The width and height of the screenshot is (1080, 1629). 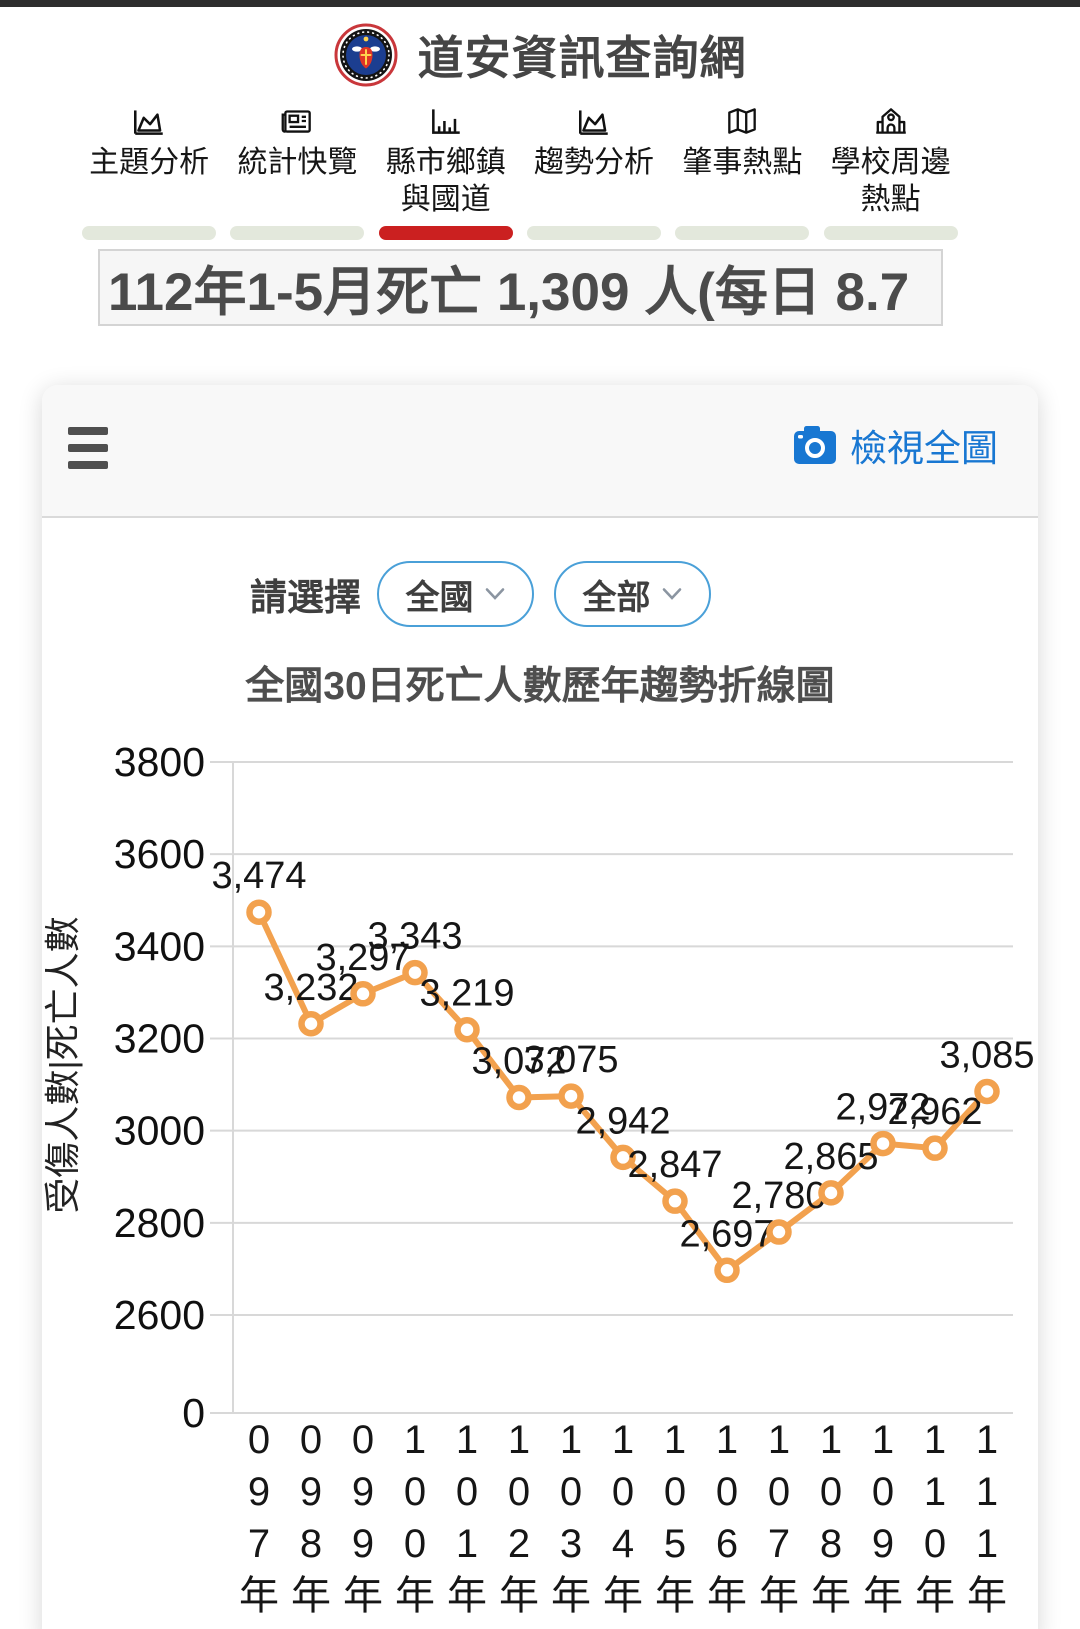 I want to click on svg-text: 2,847, so click(x=674, y=1165).